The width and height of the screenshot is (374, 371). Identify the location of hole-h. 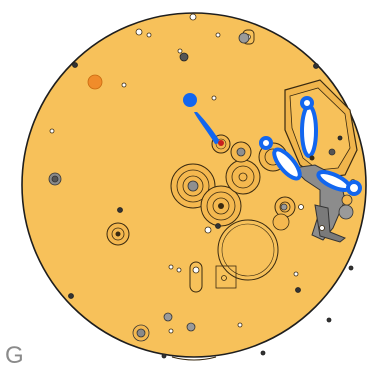
(214, 98).